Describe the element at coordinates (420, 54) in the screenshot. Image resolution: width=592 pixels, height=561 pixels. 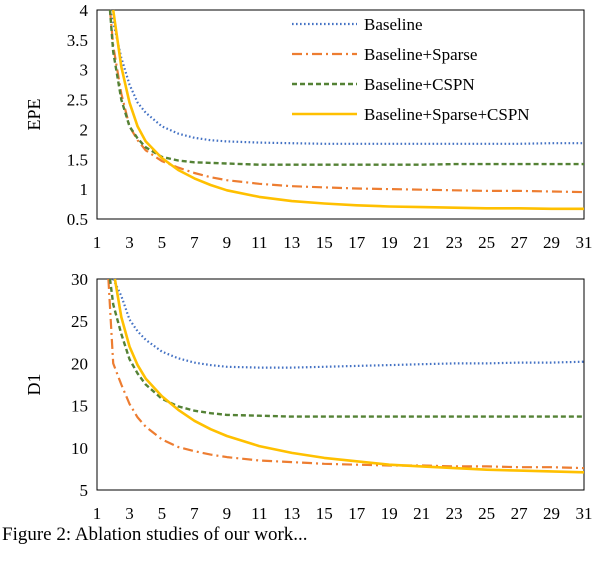
I see `legend-label: Baseline+Sparse` at that location.